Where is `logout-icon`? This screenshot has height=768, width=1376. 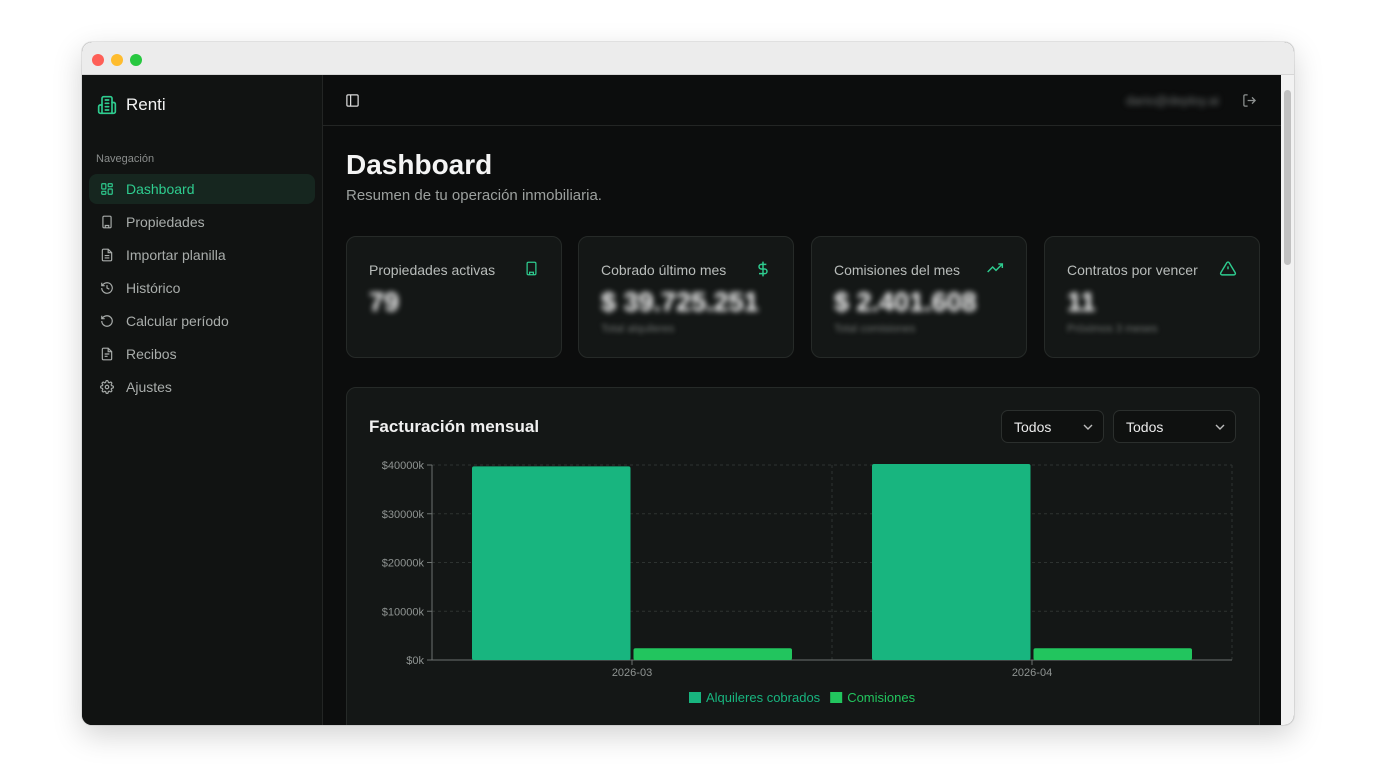
logout-icon is located at coordinates (1249, 100).